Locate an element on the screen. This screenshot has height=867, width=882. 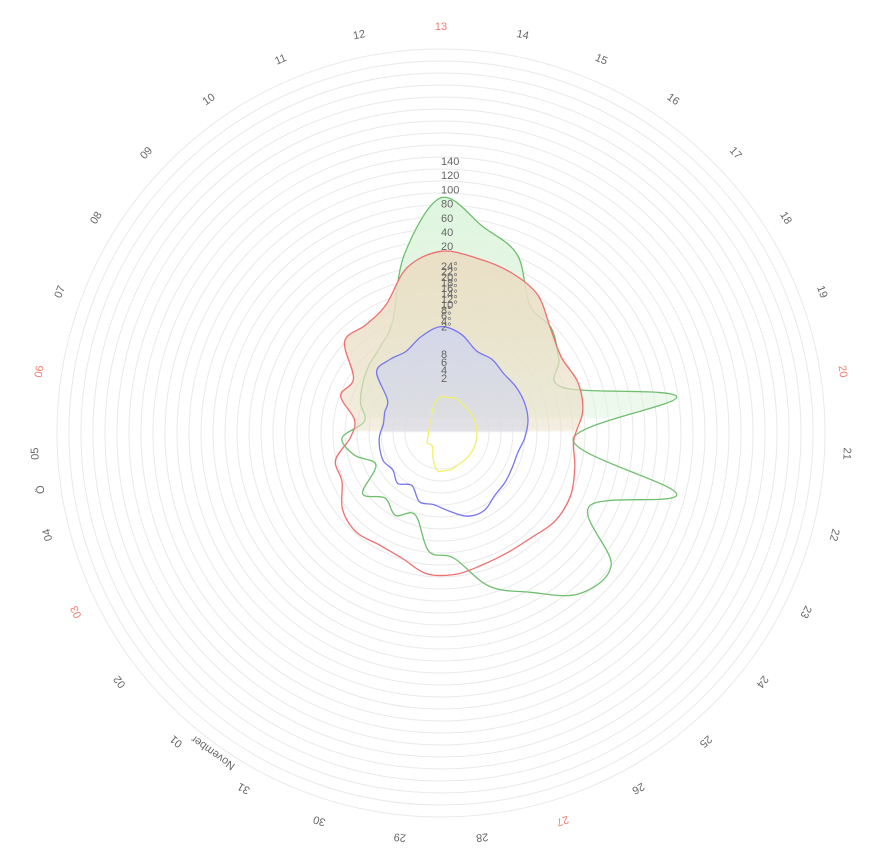
month-label: Ö is located at coordinates (40, 489).